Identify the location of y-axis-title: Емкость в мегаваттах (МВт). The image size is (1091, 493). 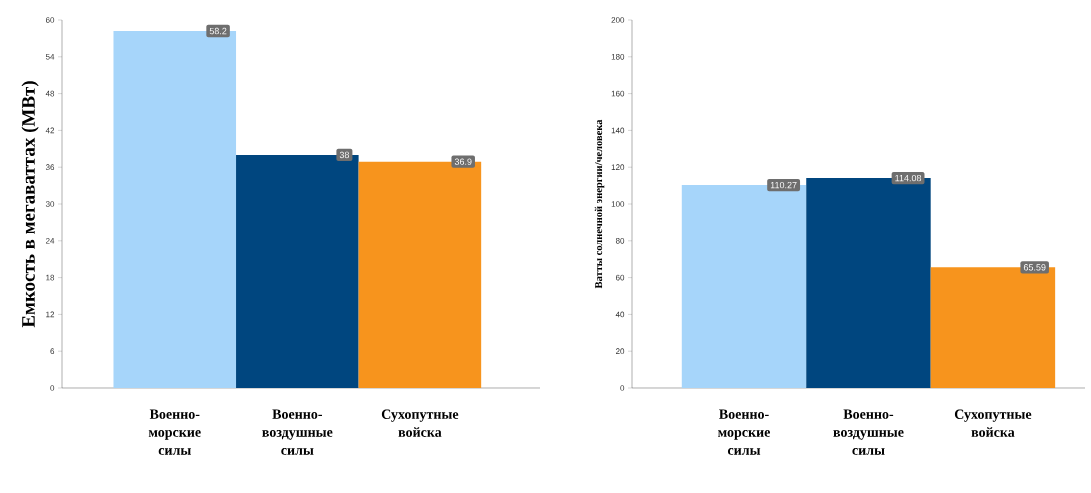
(30, 204).